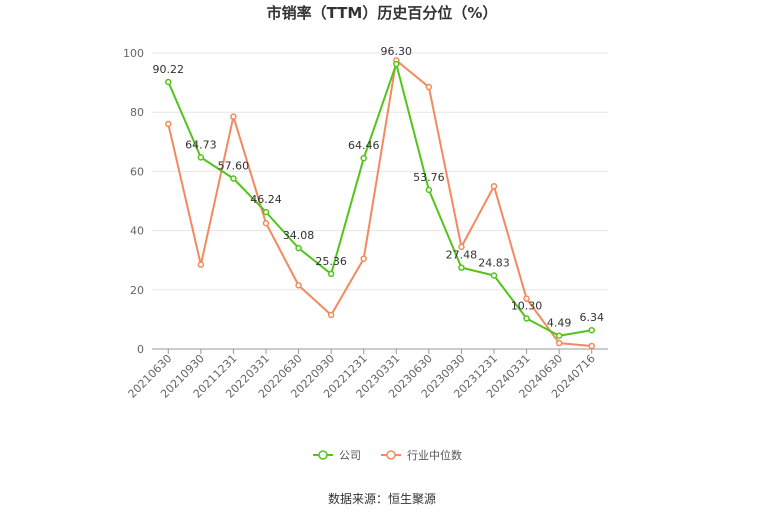 This screenshot has width=765, height=517. Describe the element at coordinates (331, 261) in the screenshot. I see `data-label: 25.36` at that location.